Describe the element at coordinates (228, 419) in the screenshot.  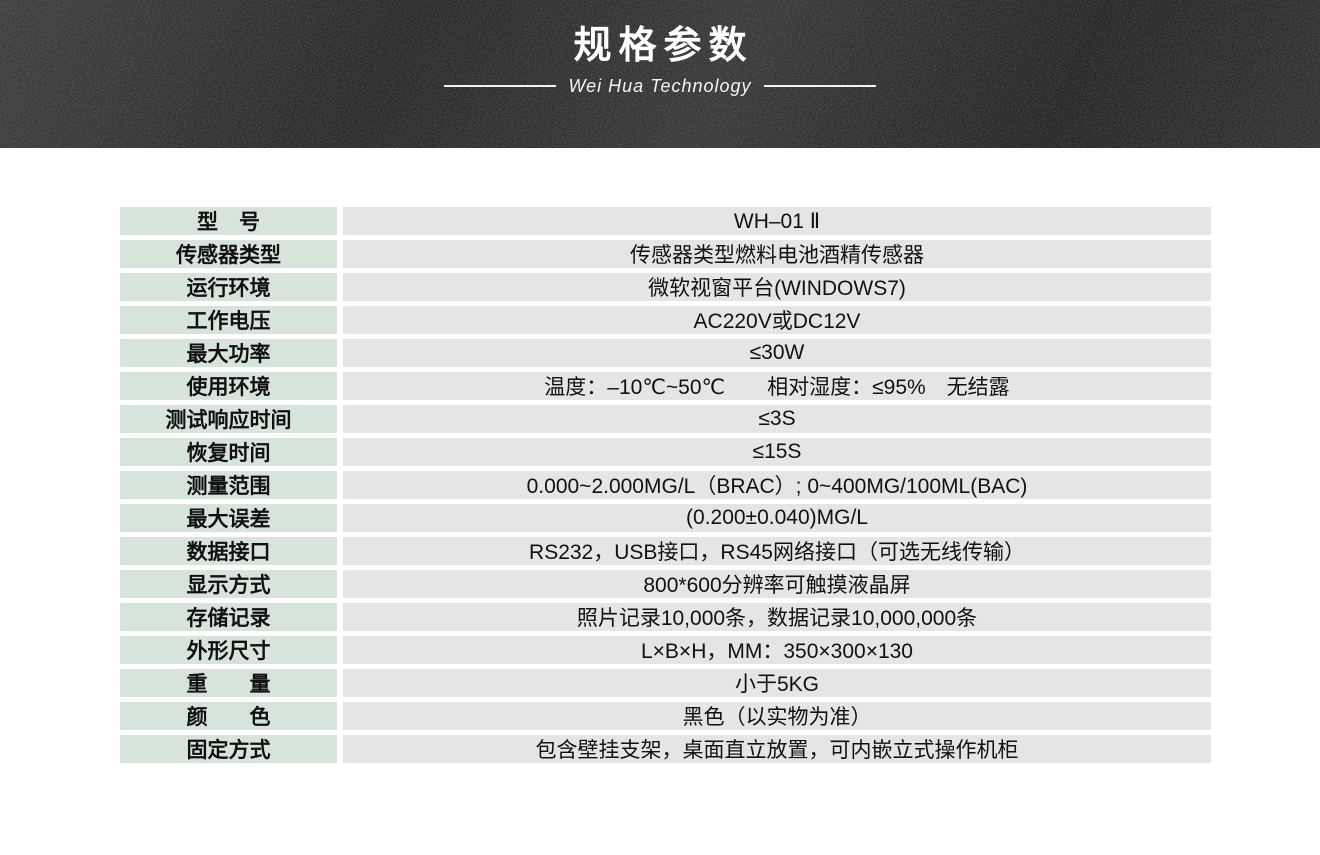
I see `spec-label-cell: 测试响应时间` at that location.